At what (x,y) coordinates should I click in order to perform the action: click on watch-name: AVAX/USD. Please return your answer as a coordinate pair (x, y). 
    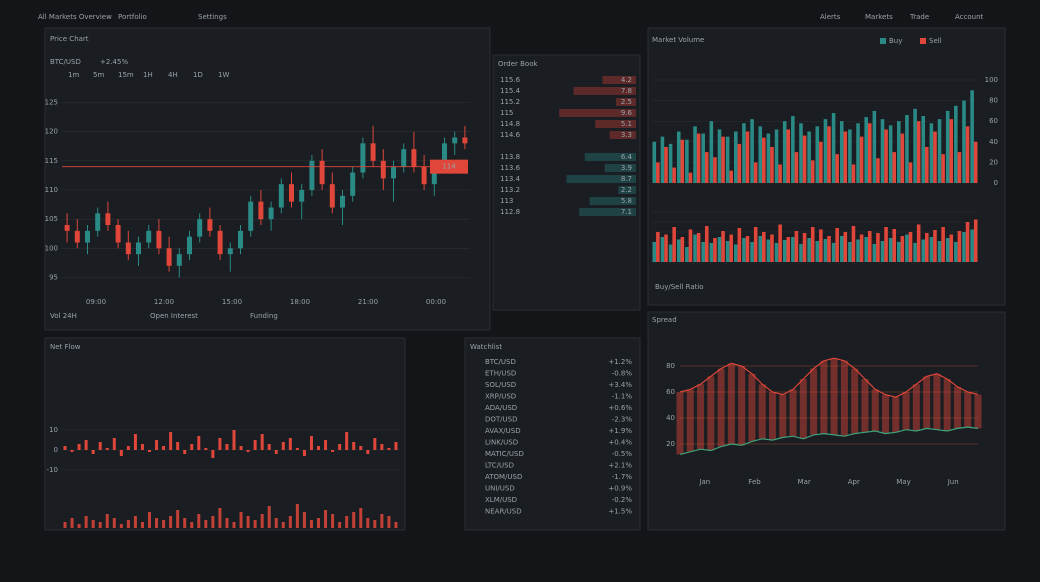
    Looking at the image, I should click on (503, 431).